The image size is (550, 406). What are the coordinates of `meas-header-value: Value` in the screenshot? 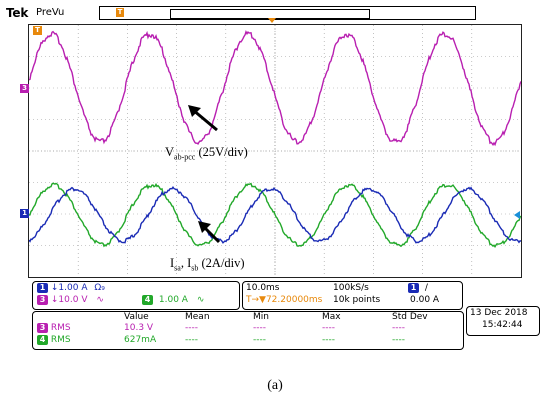 It's located at (136, 317).